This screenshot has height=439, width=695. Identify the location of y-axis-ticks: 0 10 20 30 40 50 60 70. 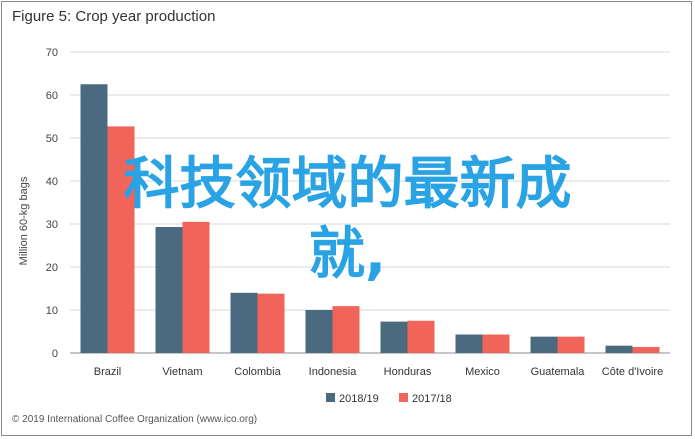
(52, 203).